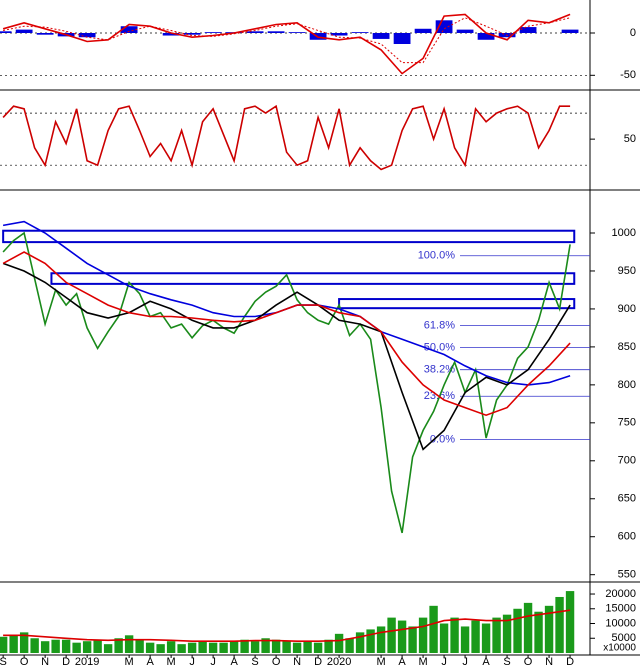 Image resolution: width=640 pixels, height=668 pixels. What do you see at coordinates (627, 575) in the screenshot?
I see `y-tick-label: 550` at bounding box center [627, 575].